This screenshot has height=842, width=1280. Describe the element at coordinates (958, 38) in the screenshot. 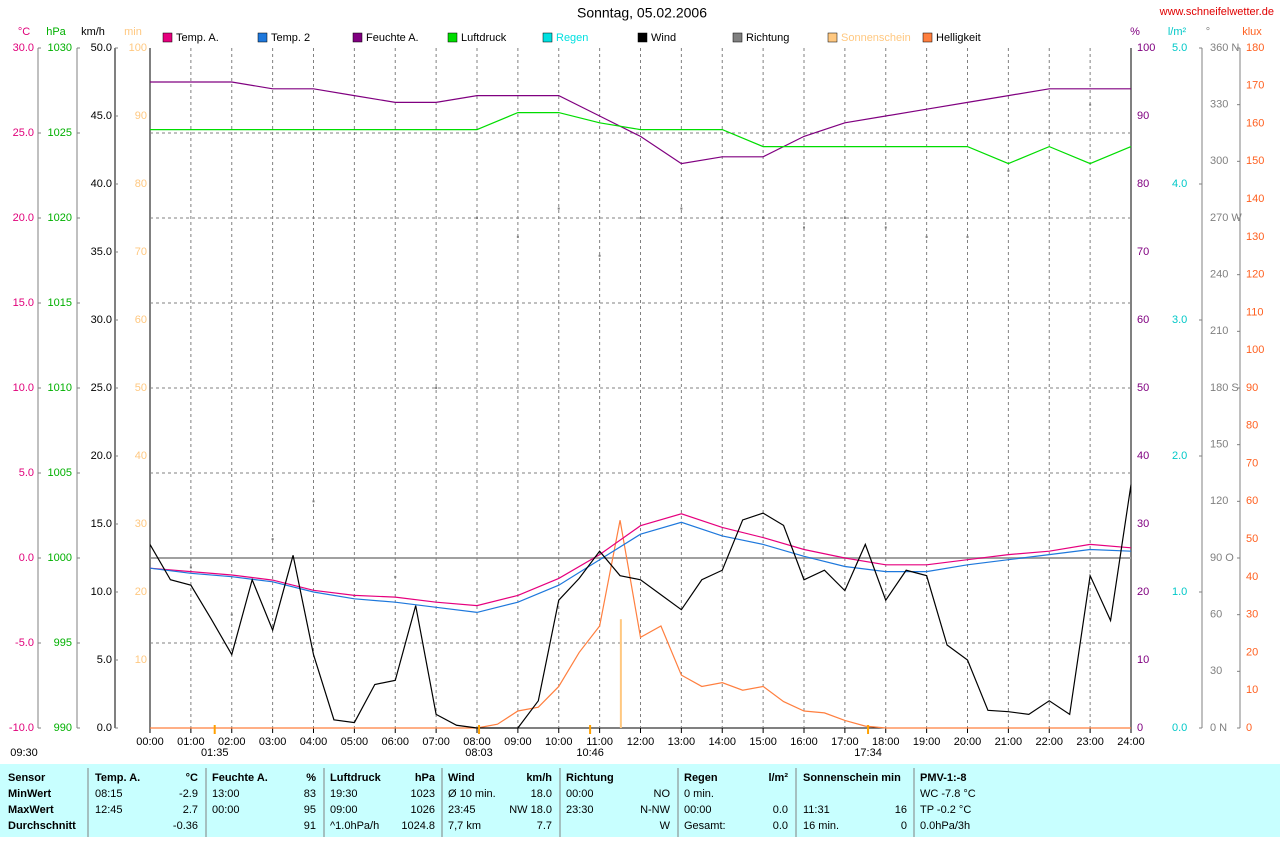

I see `legend-label: Helligkeit` at that location.